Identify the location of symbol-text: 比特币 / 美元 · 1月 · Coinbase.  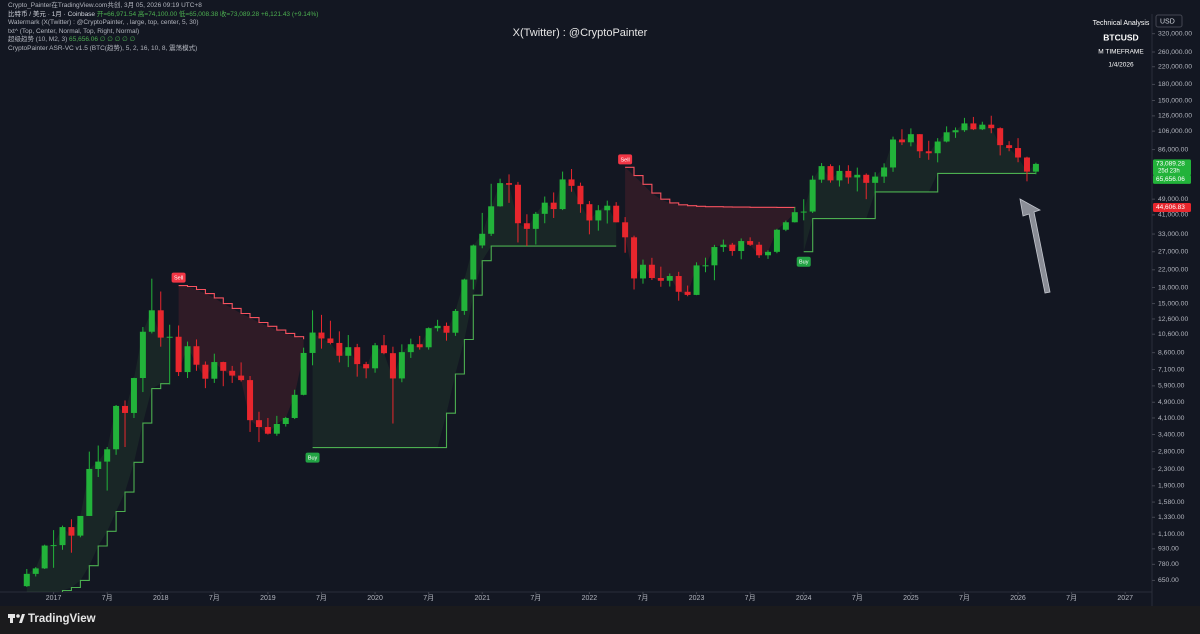
(52, 14).